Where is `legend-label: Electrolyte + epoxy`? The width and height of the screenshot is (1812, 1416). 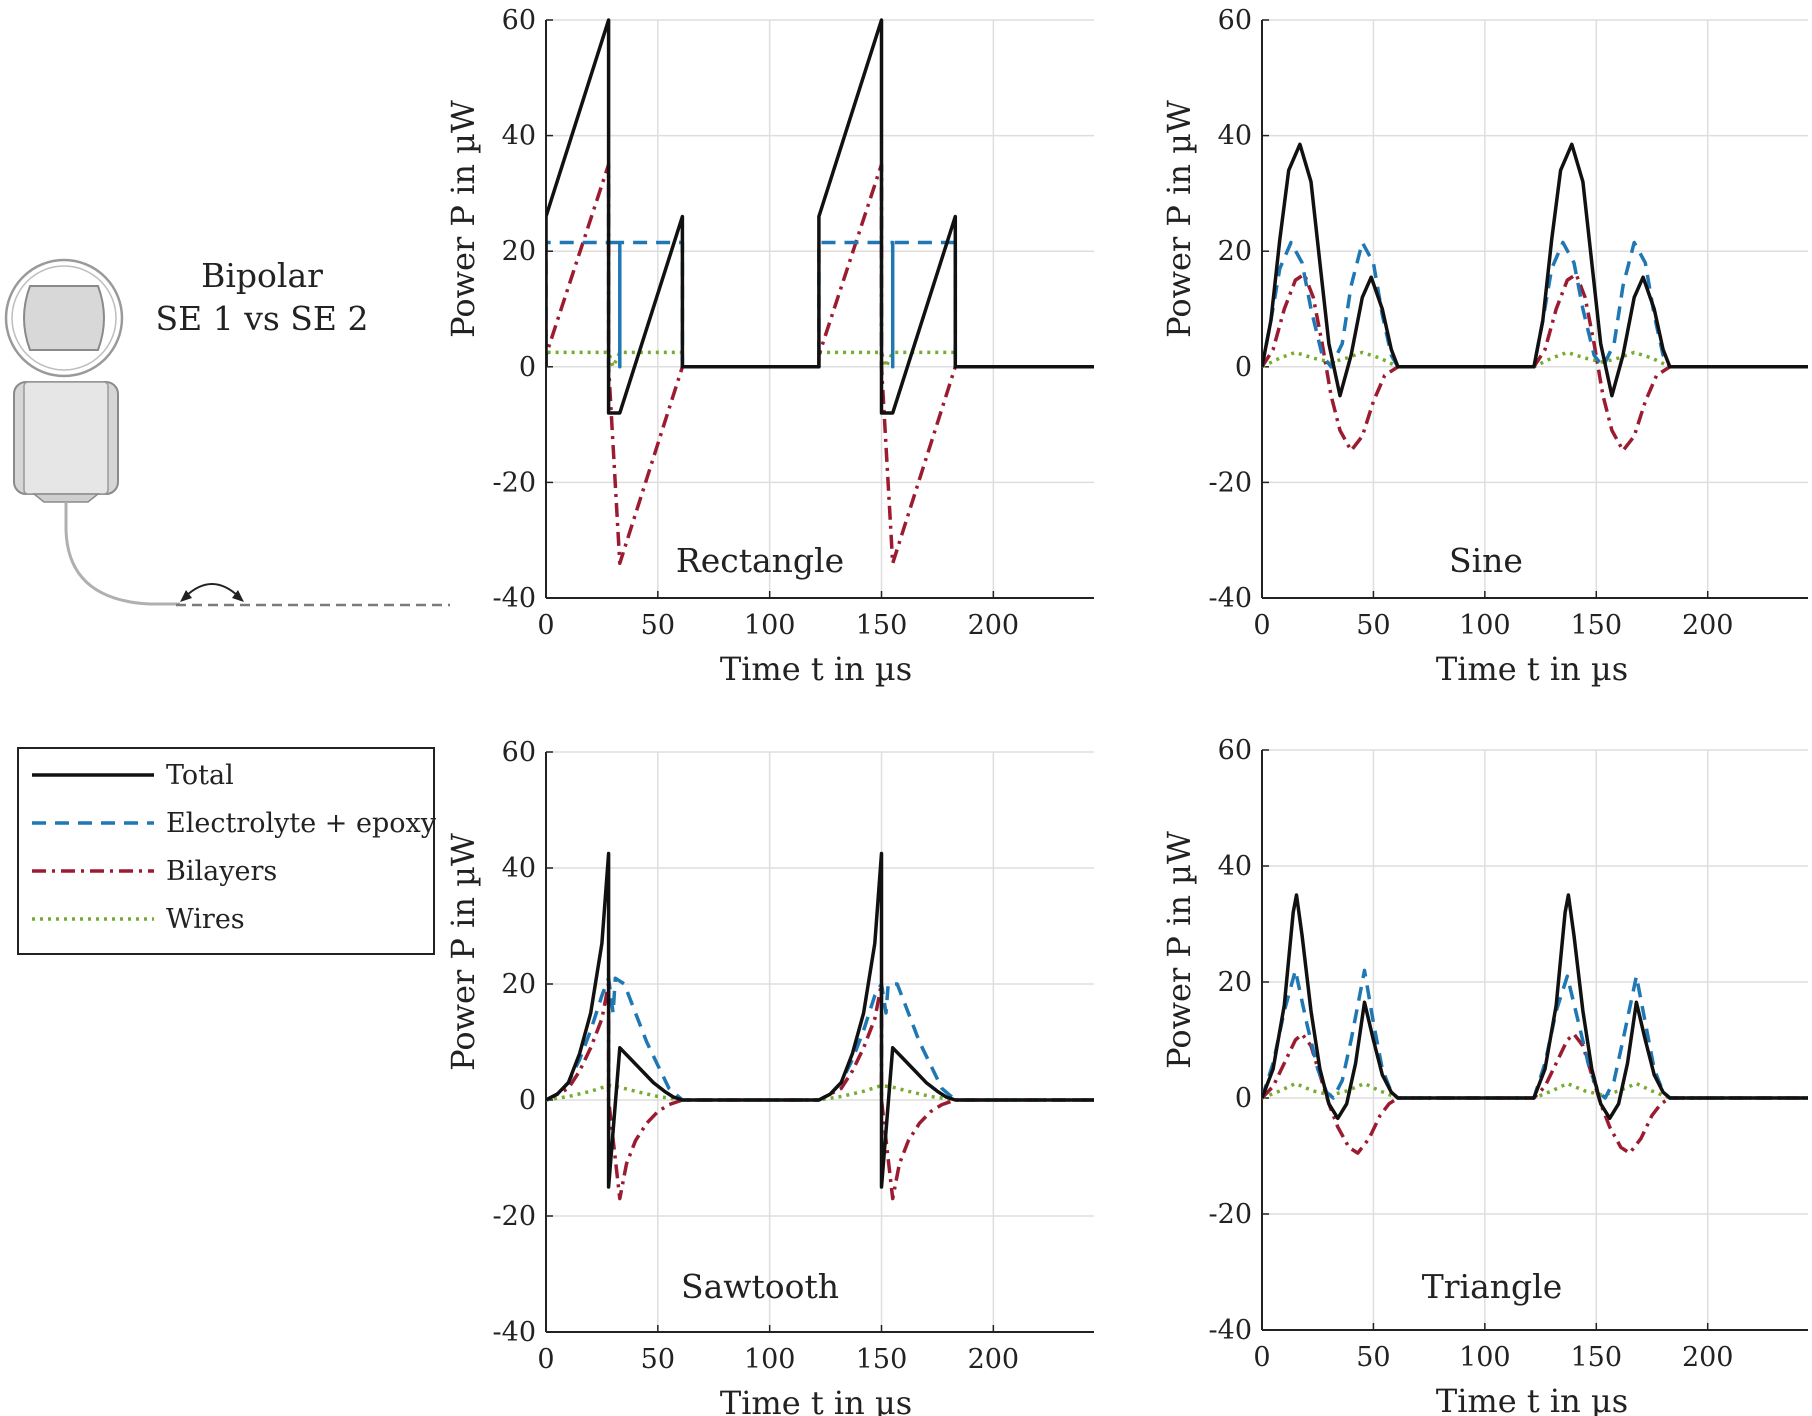 legend-label: Electrolyte + epoxy is located at coordinates (301, 823).